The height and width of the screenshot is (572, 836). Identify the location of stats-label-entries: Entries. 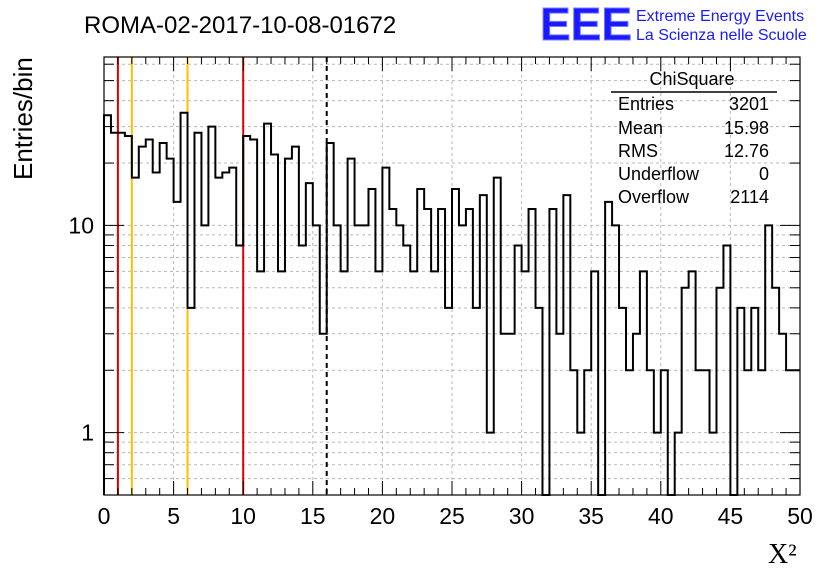
(646, 104).